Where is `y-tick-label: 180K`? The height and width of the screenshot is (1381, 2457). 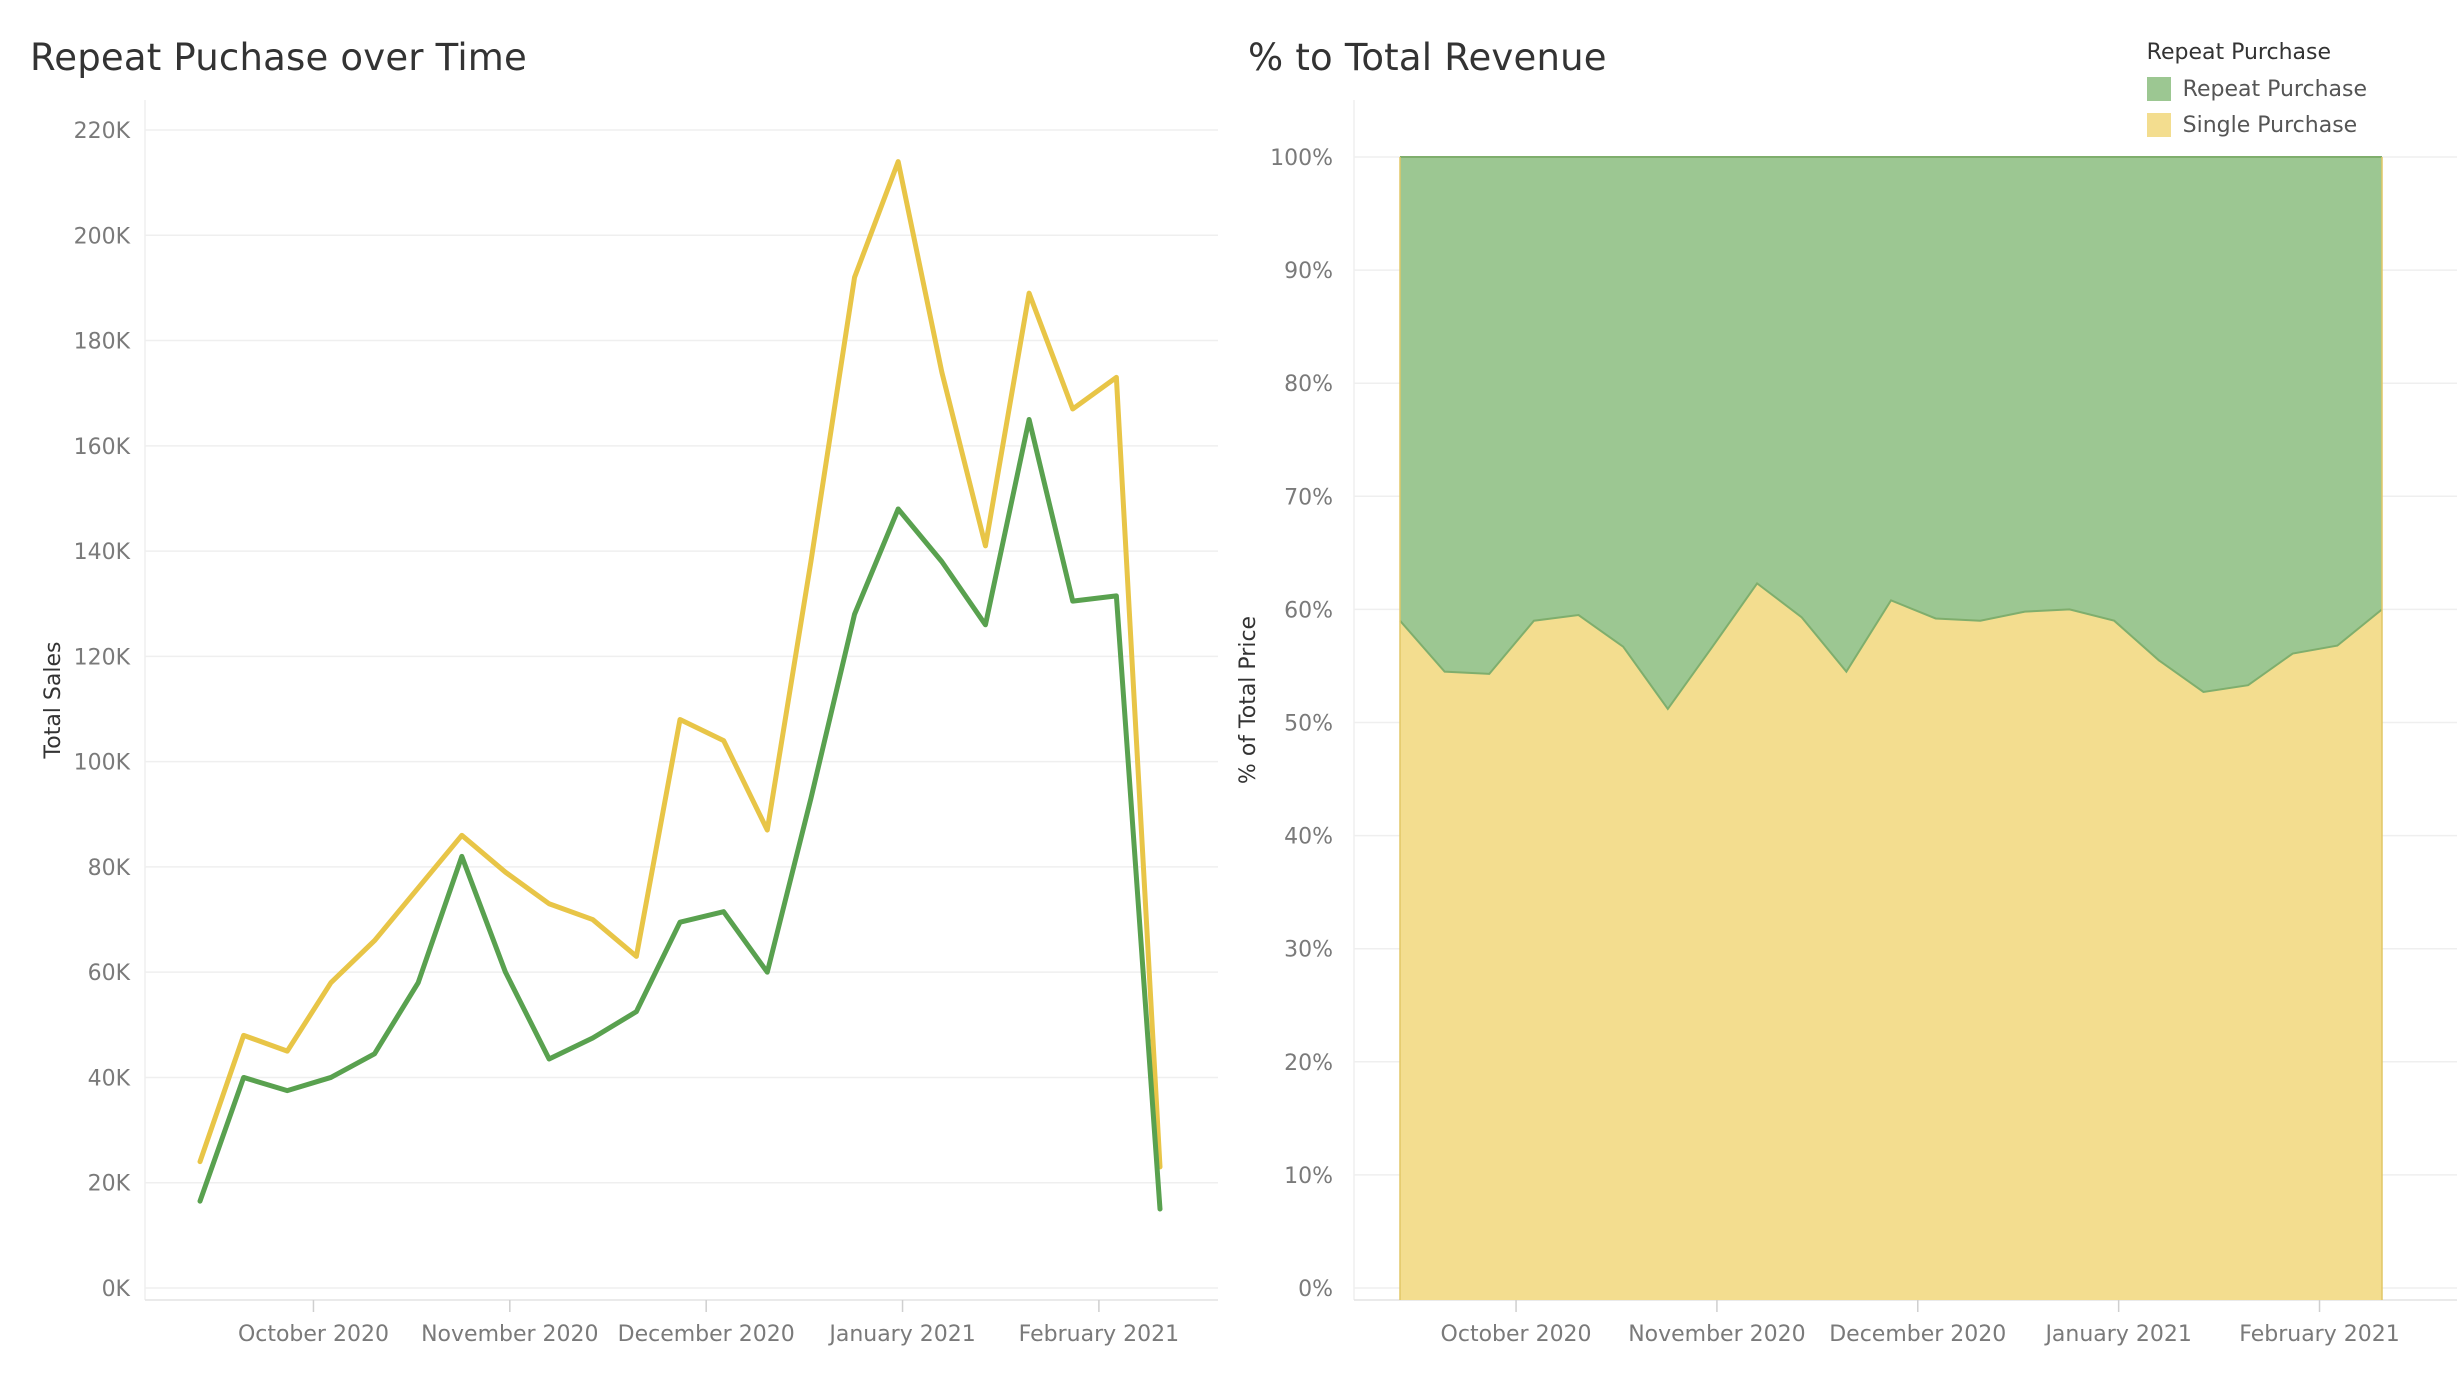 y-tick-label: 180K is located at coordinates (102, 342).